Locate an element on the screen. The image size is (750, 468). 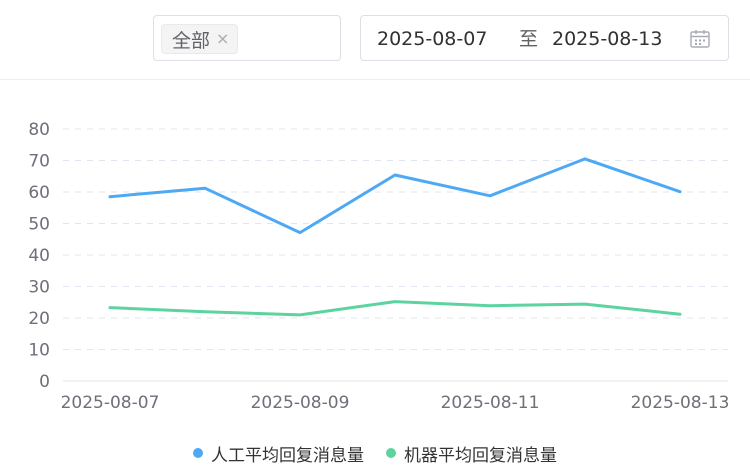
y-tick-label-80: 80 is located at coordinates (39, 130).